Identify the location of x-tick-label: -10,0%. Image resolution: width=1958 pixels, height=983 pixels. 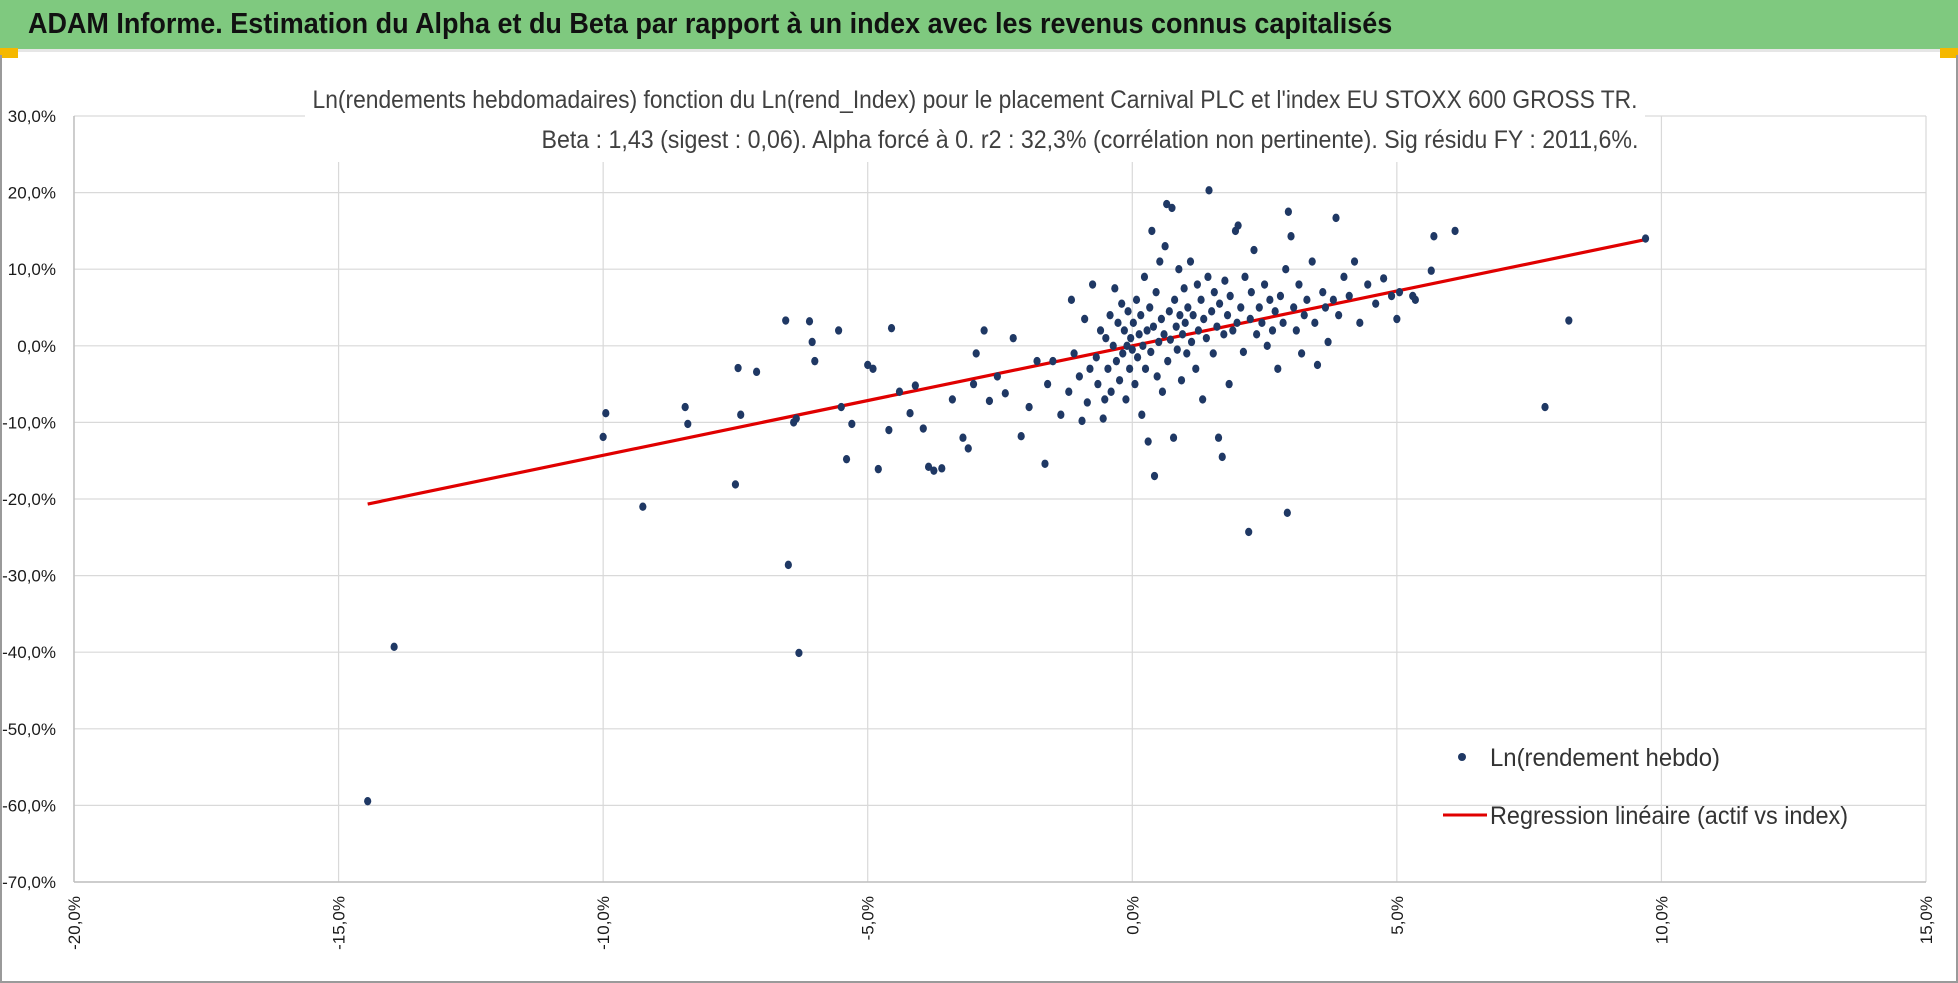
(603, 923).